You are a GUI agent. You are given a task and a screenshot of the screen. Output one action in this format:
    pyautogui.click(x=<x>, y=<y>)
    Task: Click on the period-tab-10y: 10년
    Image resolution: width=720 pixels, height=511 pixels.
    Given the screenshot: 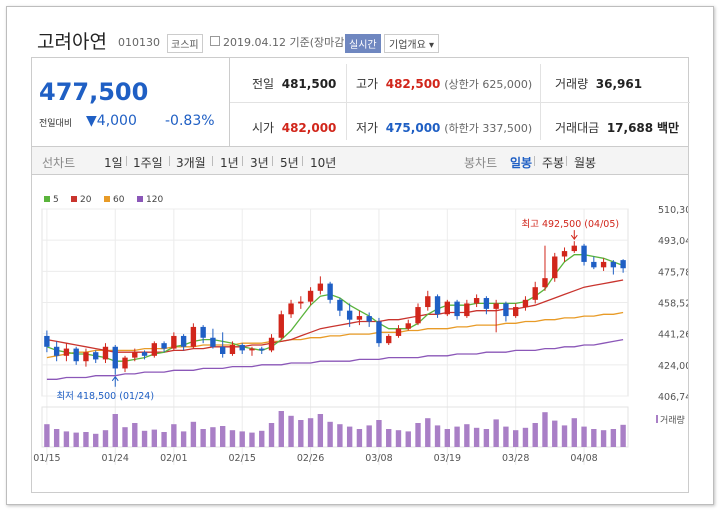 What is the action you would take?
    pyautogui.click(x=323, y=163)
    